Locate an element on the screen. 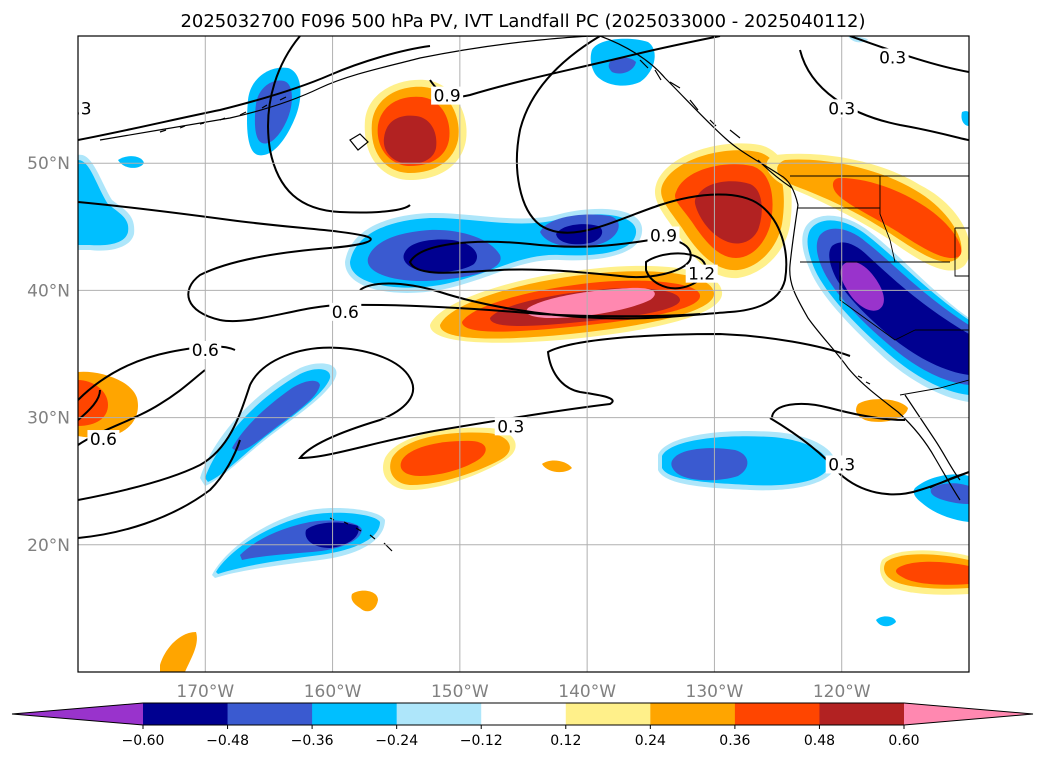 The image size is (1047, 765). coastline-bc-washington is located at coordinates (699, 121).